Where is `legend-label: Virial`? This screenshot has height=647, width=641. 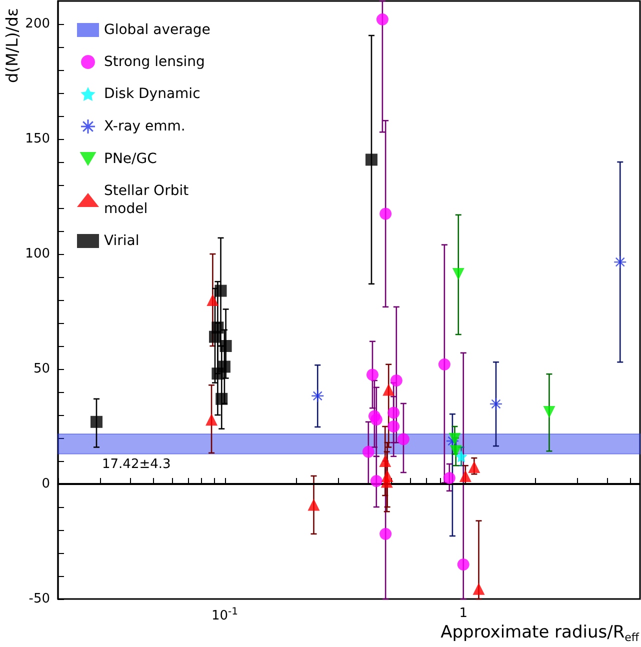 legend-label: Virial is located at coordinates (122, 241).